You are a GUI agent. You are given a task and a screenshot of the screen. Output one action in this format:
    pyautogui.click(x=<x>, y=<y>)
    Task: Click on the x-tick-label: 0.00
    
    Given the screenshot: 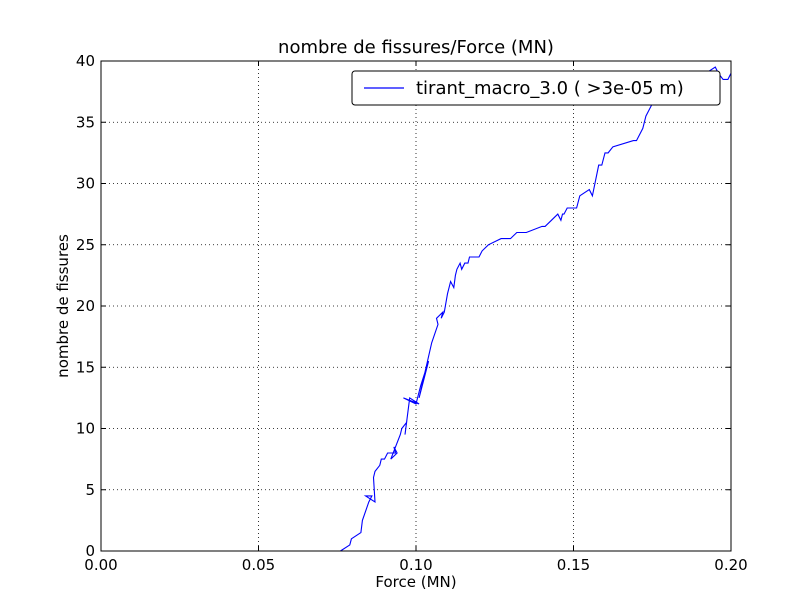 What is the action you would take?
    pyautogui.click(x=100, y=565)
    